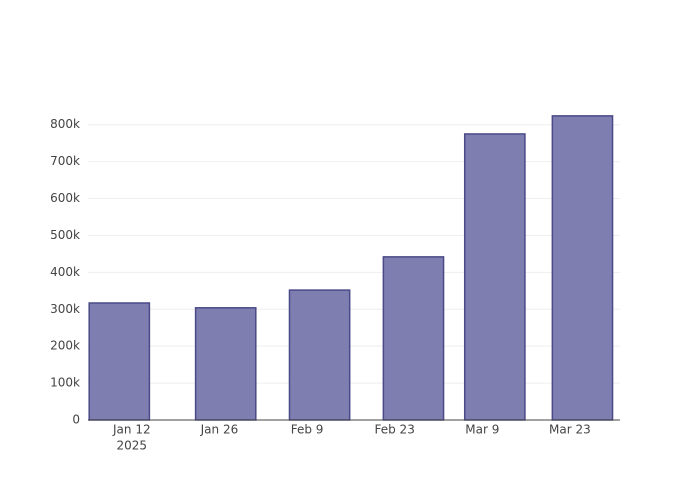 Image resolution: width=700 pixels, height=500 pixels. What do you see at coordinates (131, 430) in the screenshot?
I see `x-tick-label: Jan 12` at bounding box center [131, 430].